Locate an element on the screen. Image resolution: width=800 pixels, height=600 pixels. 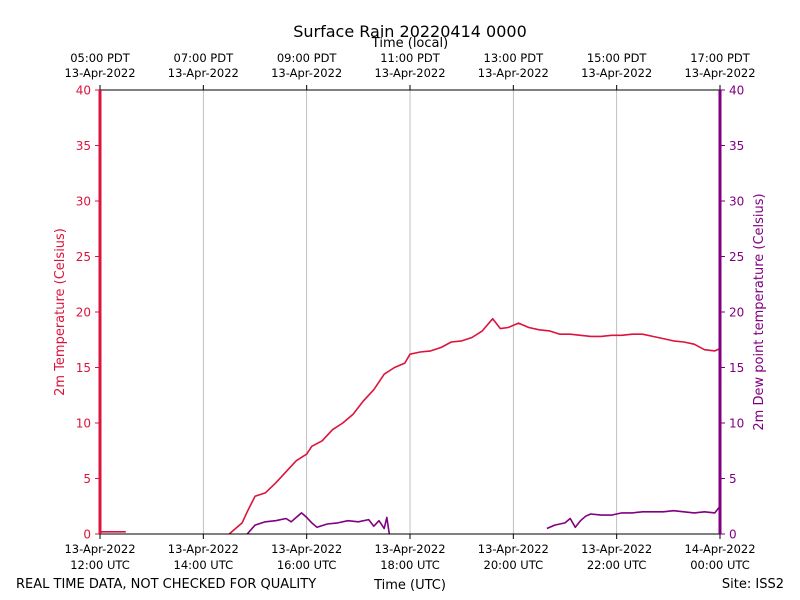
right-tick-label: 25 is located at coordinates (736, 257).